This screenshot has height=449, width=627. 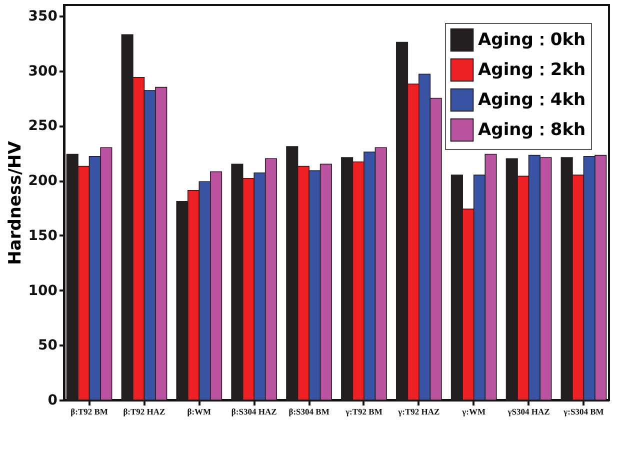 I want to click on y-tick-label: 300, so click(x=43, y=71).